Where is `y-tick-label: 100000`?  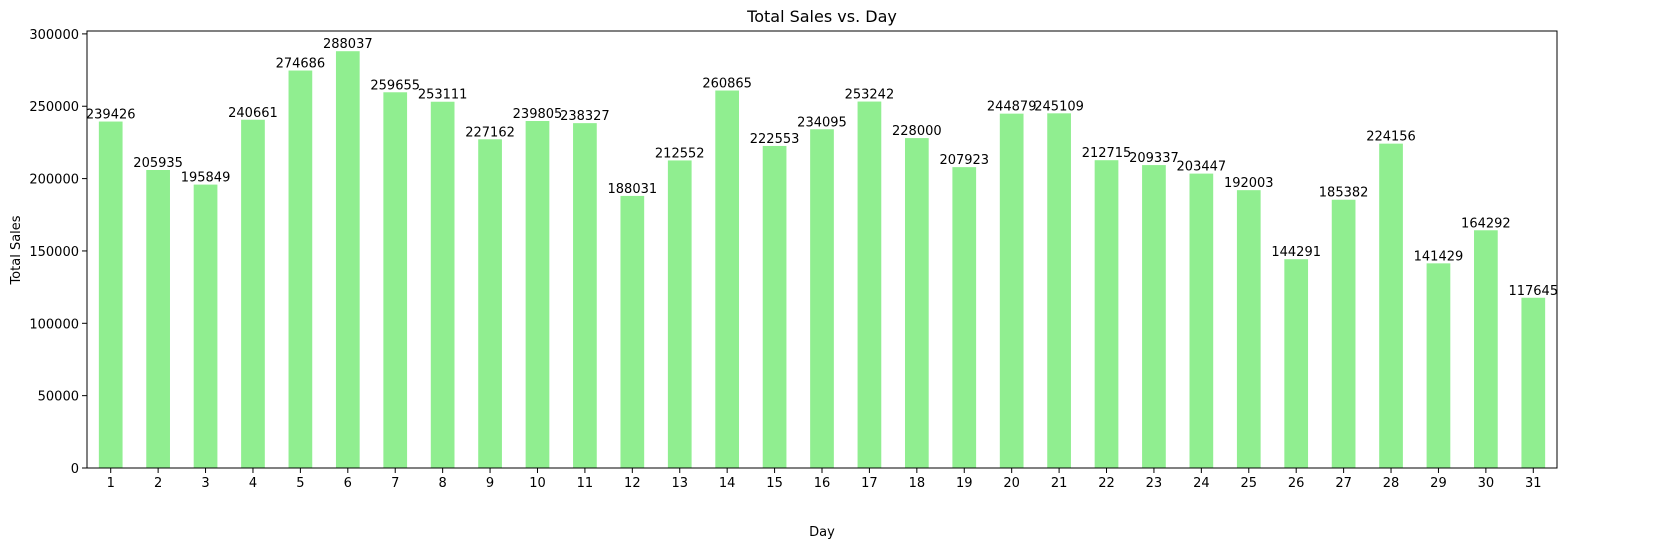 y-tick-label: 100000 is located at coordinates (54, 324).